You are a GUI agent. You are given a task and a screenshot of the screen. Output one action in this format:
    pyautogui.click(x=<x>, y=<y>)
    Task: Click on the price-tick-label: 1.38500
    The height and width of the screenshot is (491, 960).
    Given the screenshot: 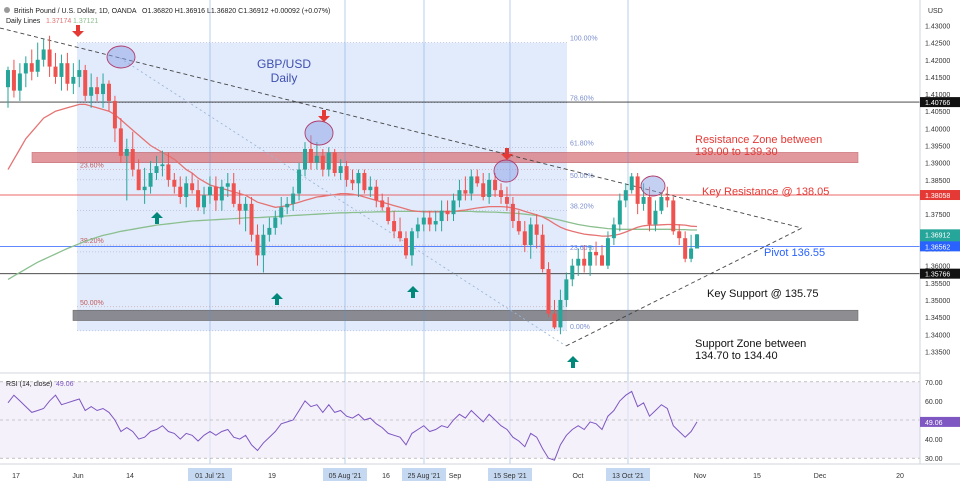 What is the action you would take?
    pyautogui.click(x=937, y=181)
    